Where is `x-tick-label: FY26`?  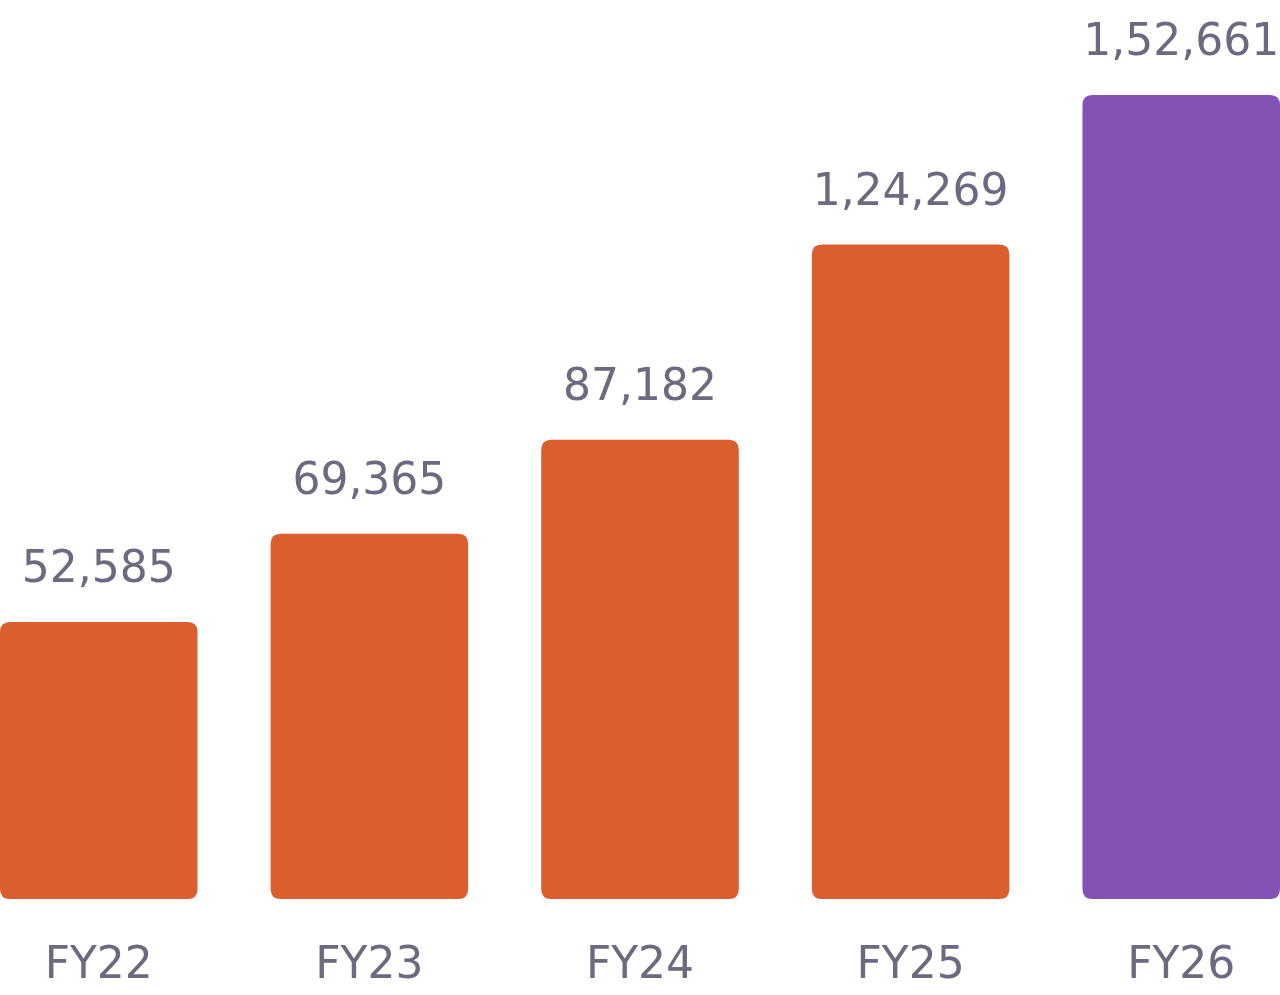 x-tick-label: FY26 is located at coordinates (1181, 962).